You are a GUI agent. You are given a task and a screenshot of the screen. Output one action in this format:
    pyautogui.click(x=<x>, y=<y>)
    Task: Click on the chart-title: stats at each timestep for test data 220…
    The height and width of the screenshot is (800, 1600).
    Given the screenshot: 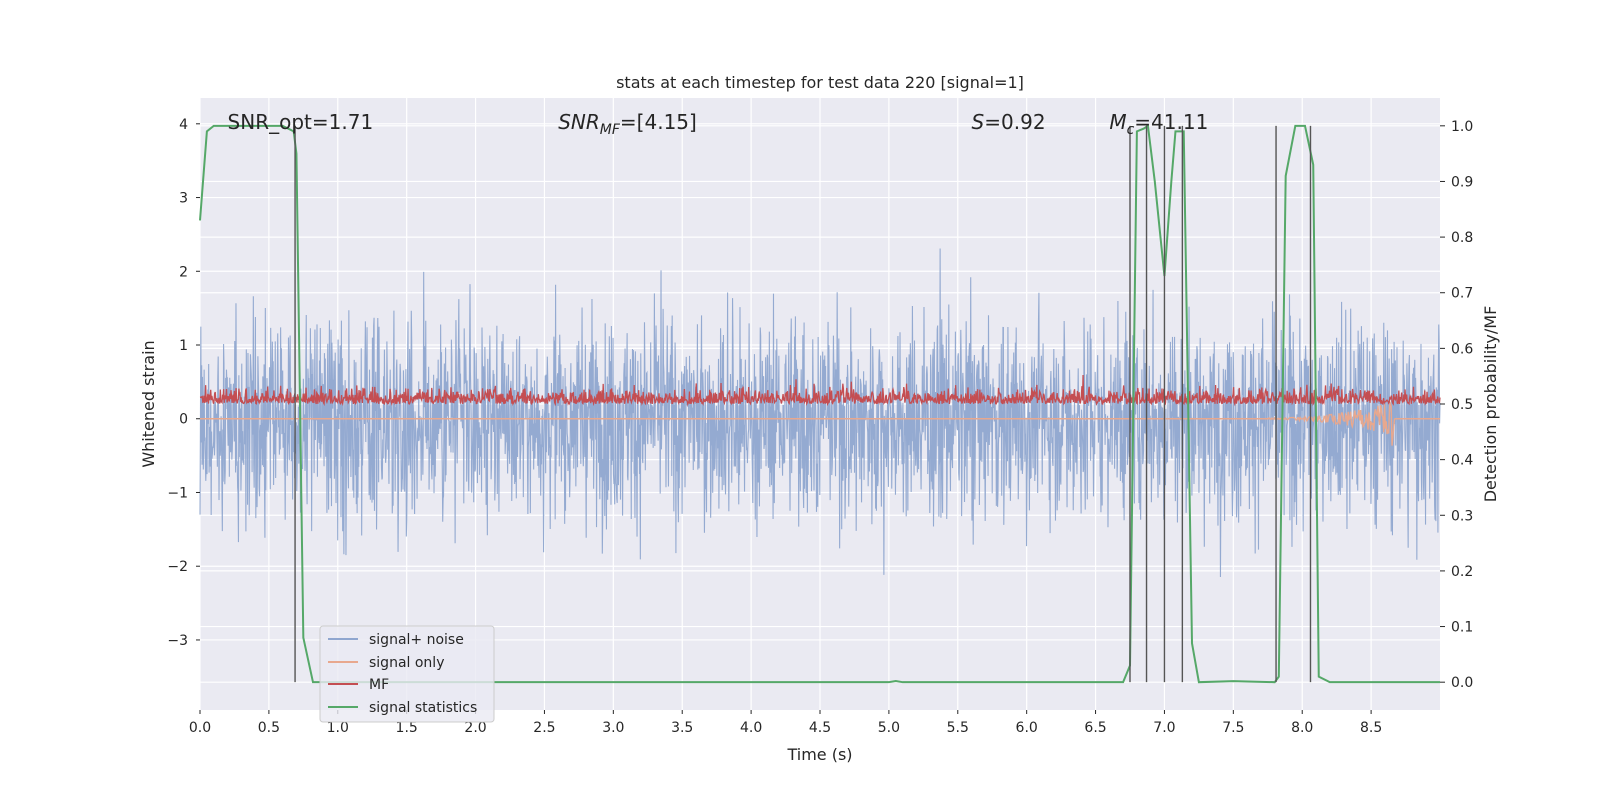 What is the action you would take?
    pyautogui.click(x=820, y=82)
    